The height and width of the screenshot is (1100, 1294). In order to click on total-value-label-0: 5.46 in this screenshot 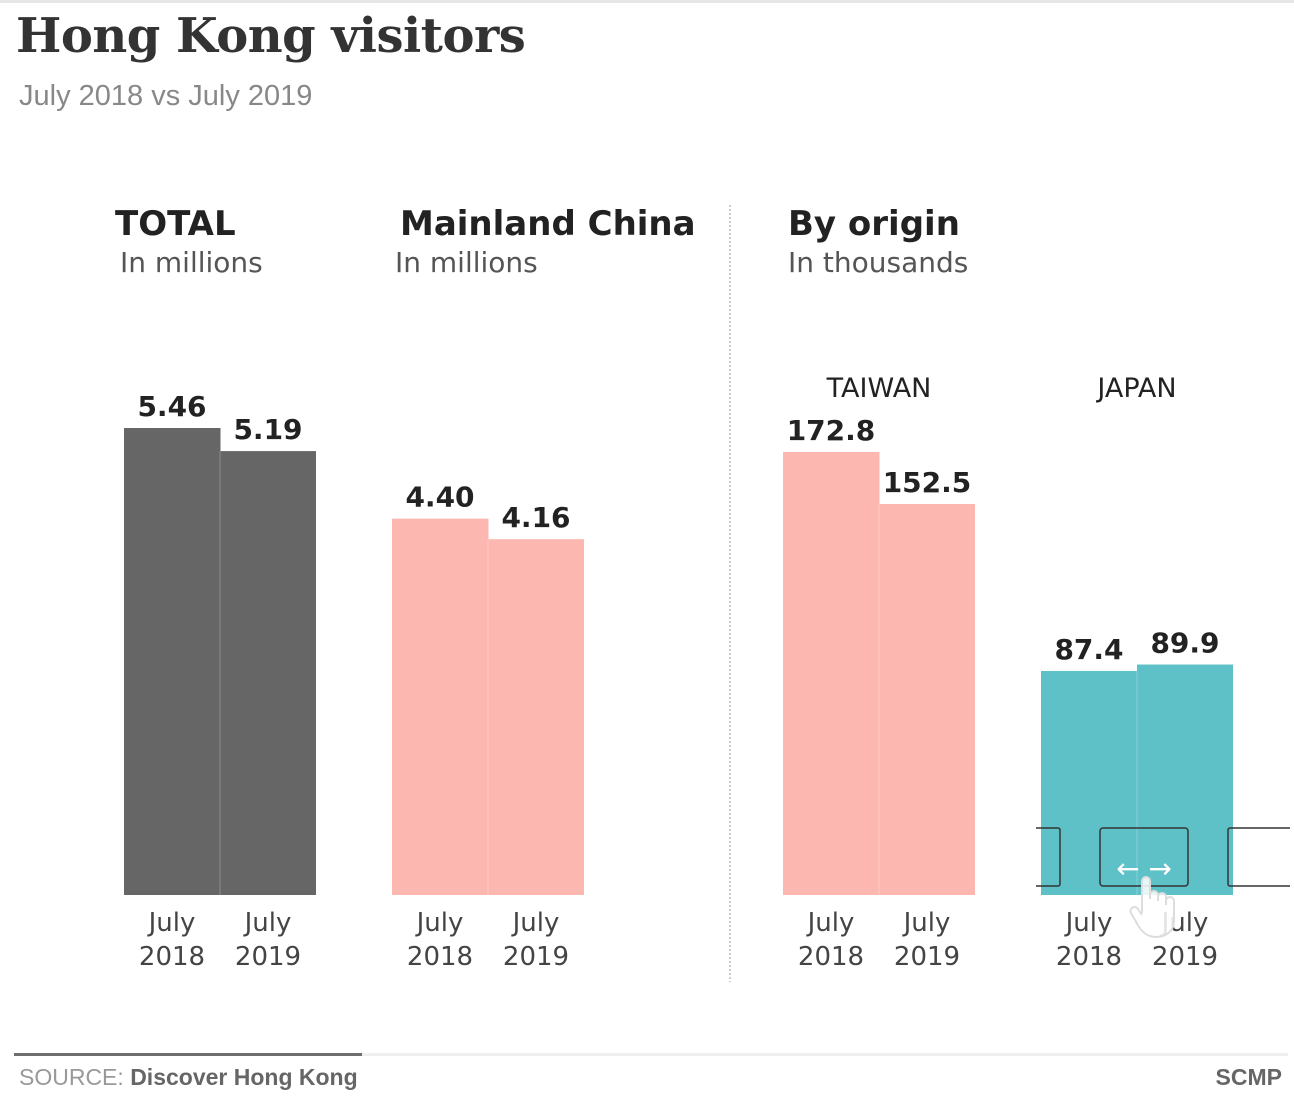, I will do `click(171, 406)`.